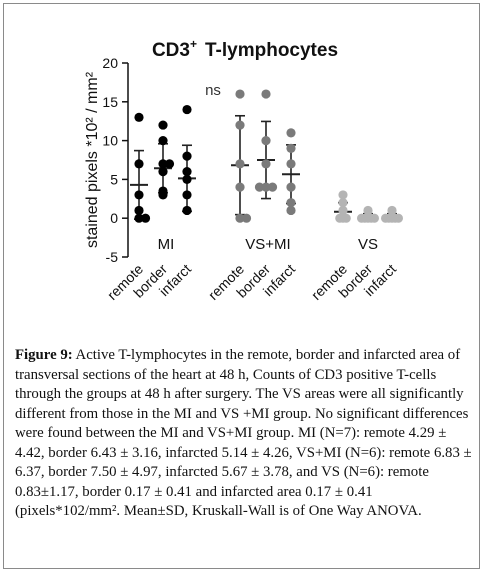 This screenshot has height=573, width=485. Describe the element at coordinates (110, 102) in the screenshot. I see `y-tick-label: 15` at that location.